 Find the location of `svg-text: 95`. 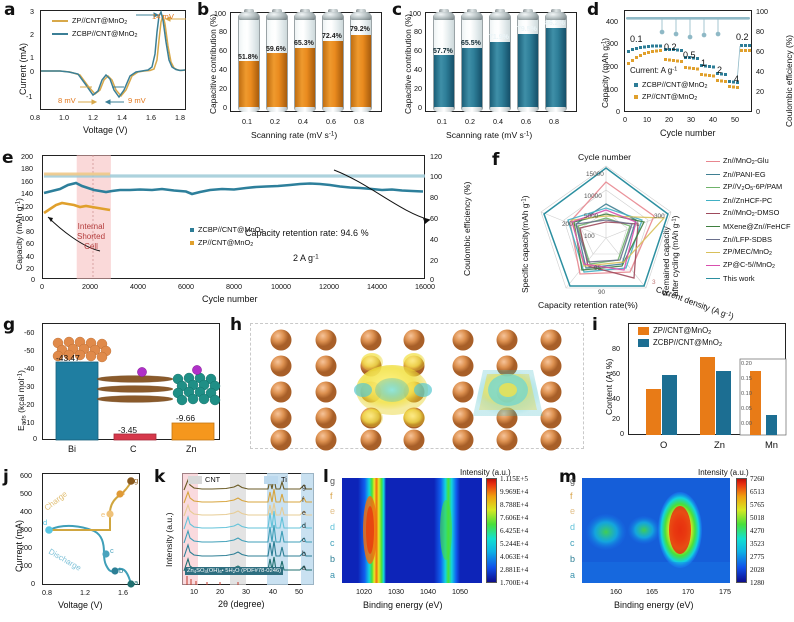

svg-text: 95 is located at coordinates (598, 268).